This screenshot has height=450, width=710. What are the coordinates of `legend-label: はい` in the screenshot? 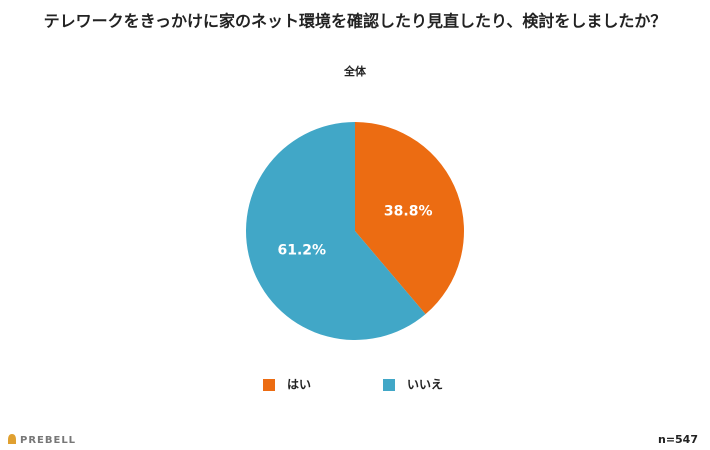 It's located at (299, 385).